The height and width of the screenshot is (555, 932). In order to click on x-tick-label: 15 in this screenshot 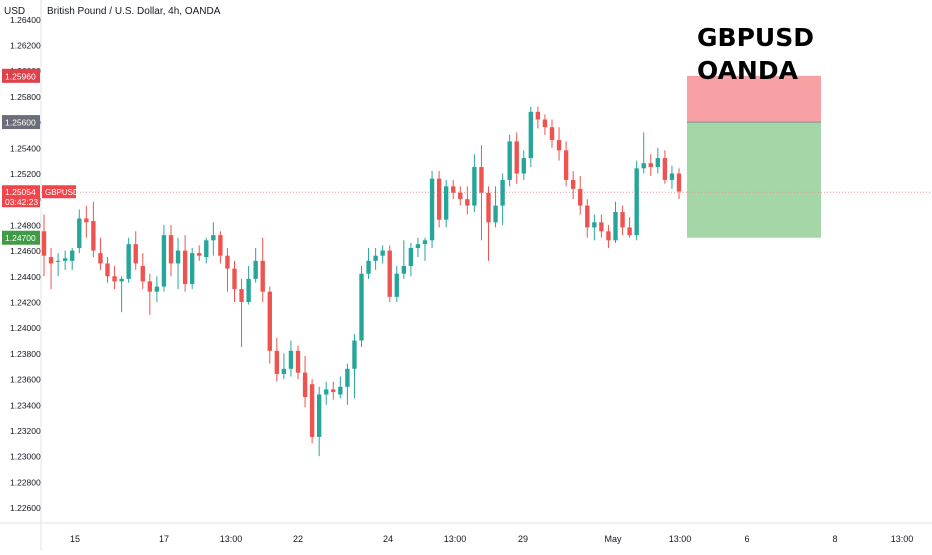, I will do `click(75, 539)`.